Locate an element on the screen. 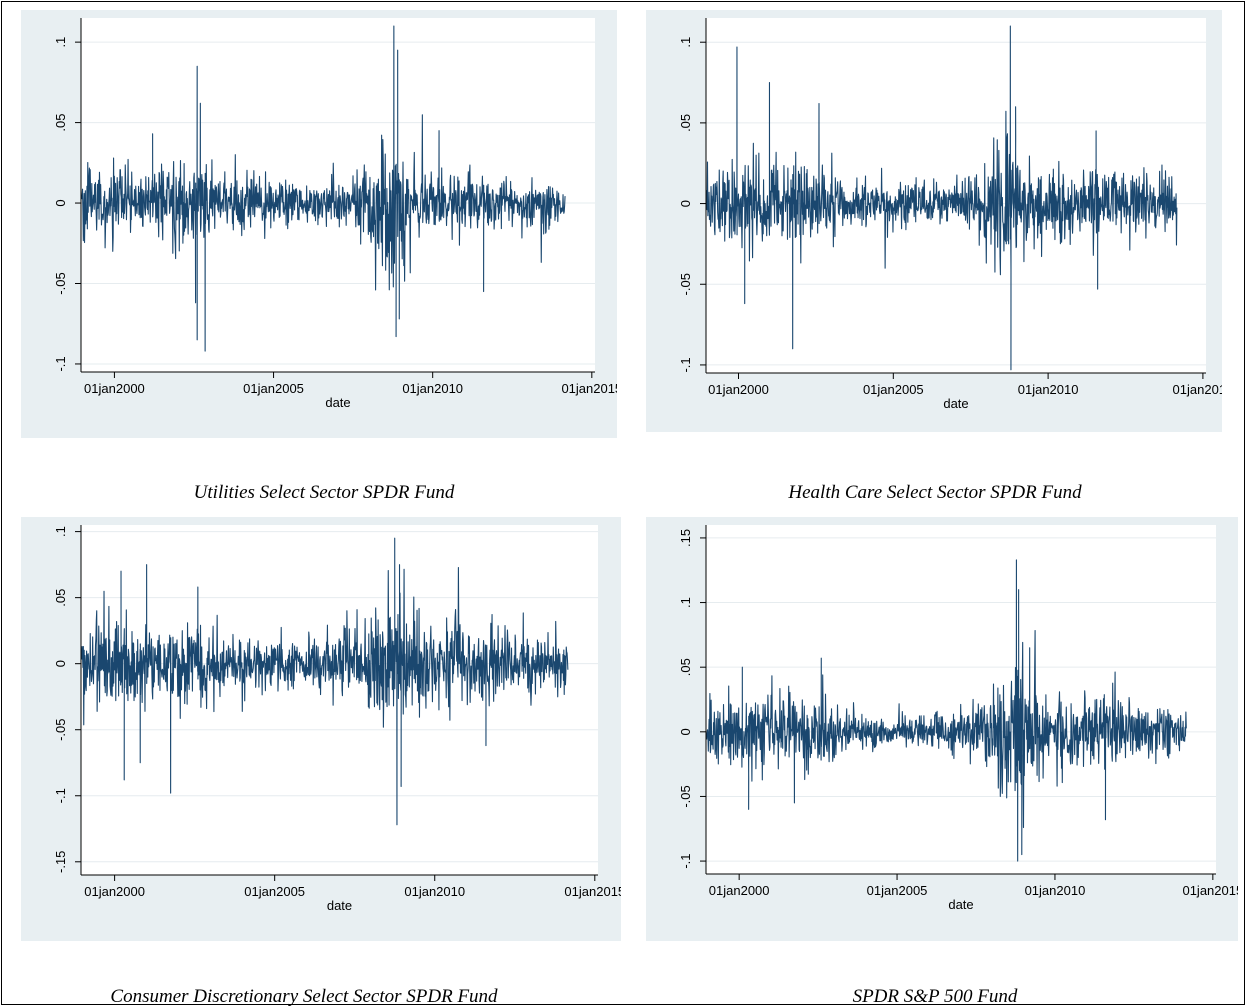 The width and height of the screenshot is (1247, 1008). y-tick-label: -.15 is located at coordinates (60, 862).